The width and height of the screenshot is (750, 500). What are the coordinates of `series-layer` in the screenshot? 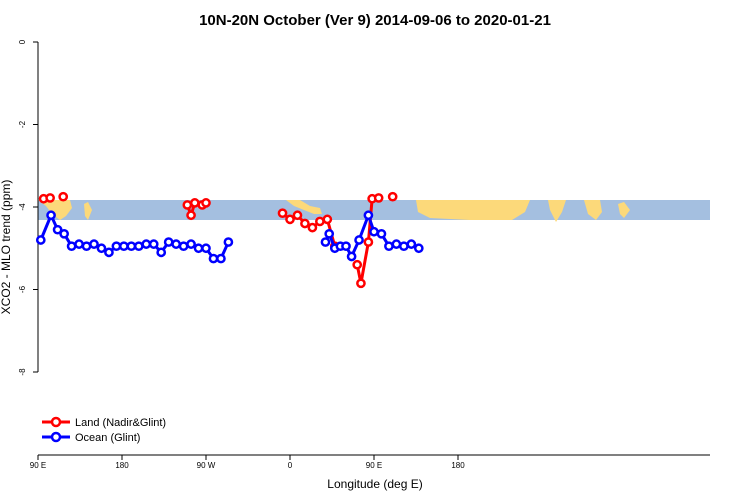 It's located at (229, 240).